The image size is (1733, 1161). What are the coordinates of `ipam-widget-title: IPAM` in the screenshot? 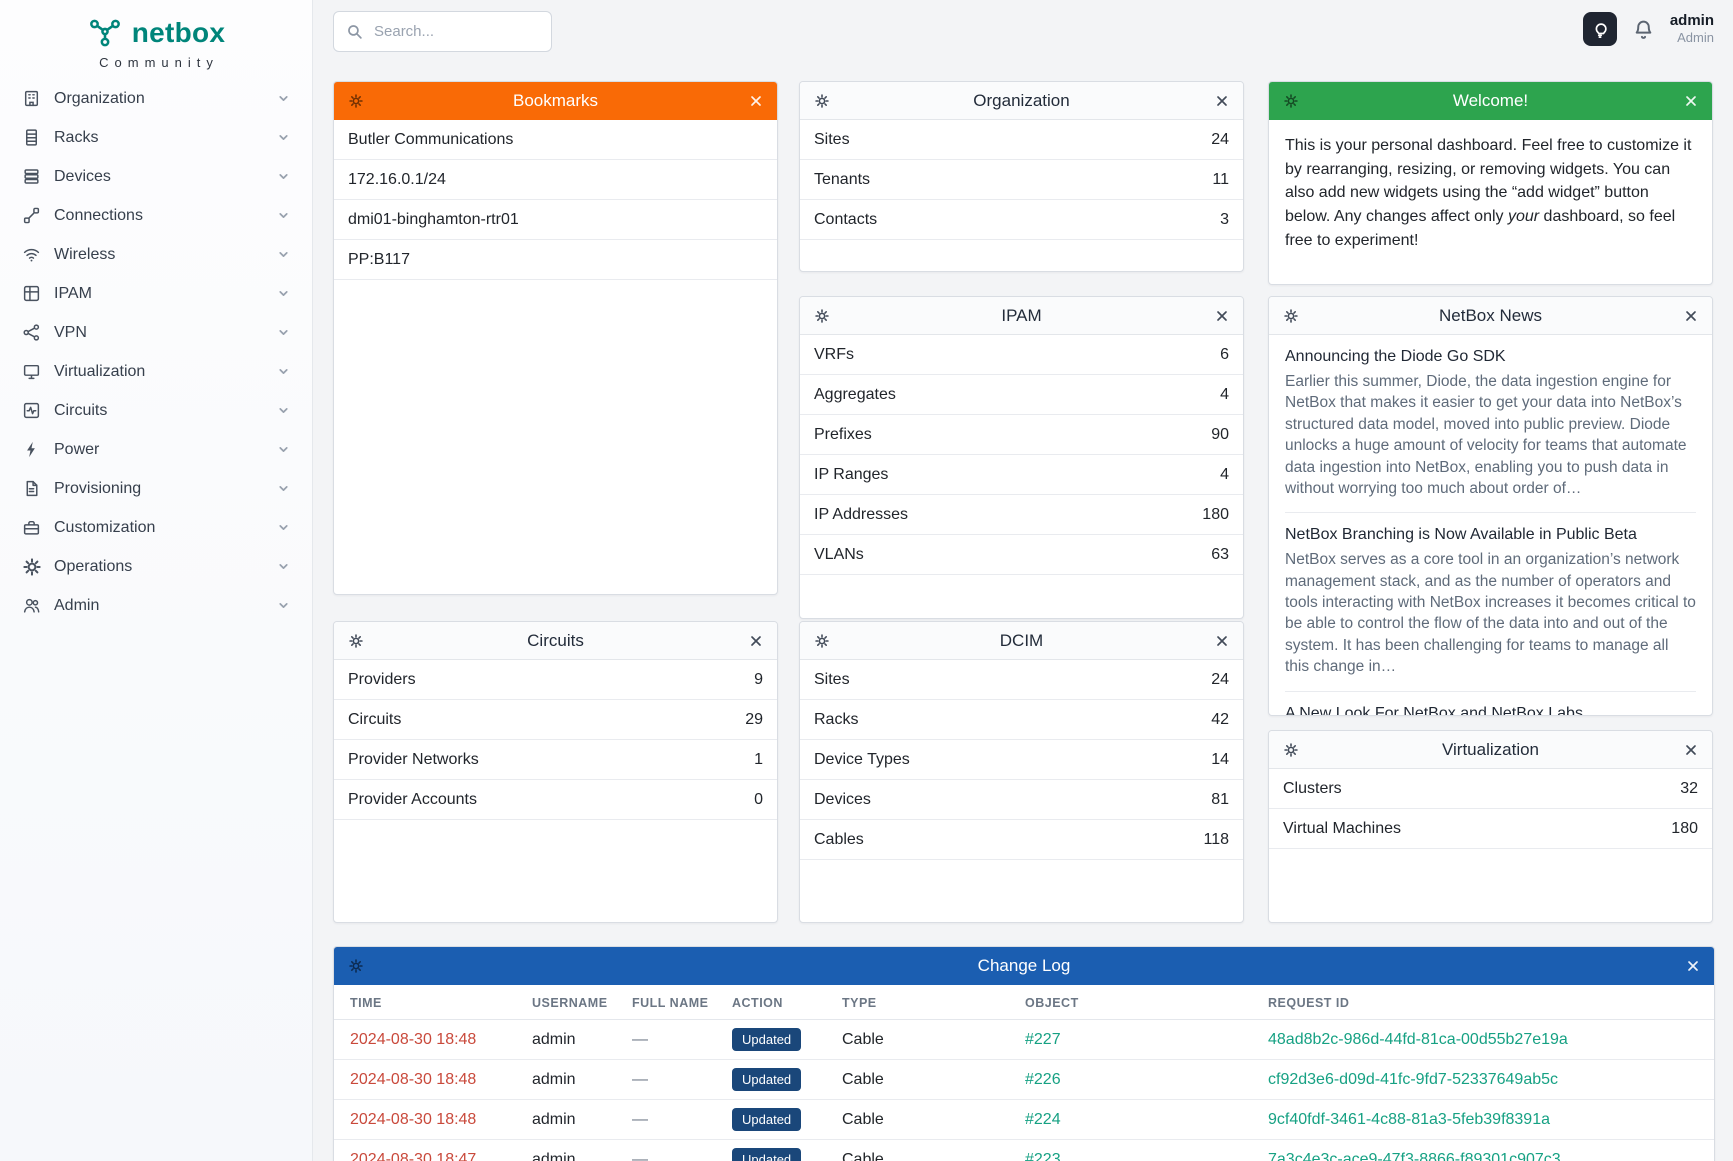 It's located at (1021, 315).